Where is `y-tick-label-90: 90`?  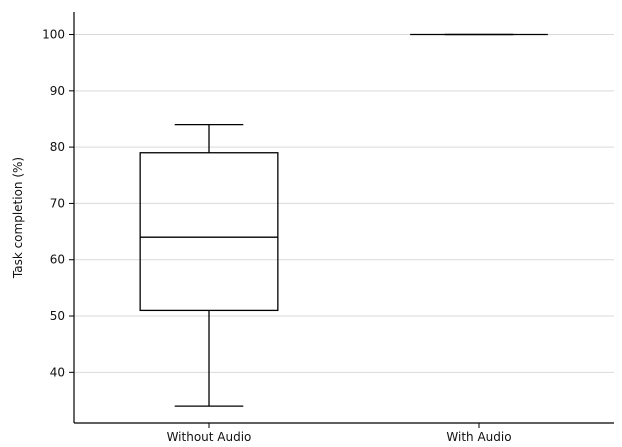 y-tick-label-90: 90 is located at coordinates (57, 91).